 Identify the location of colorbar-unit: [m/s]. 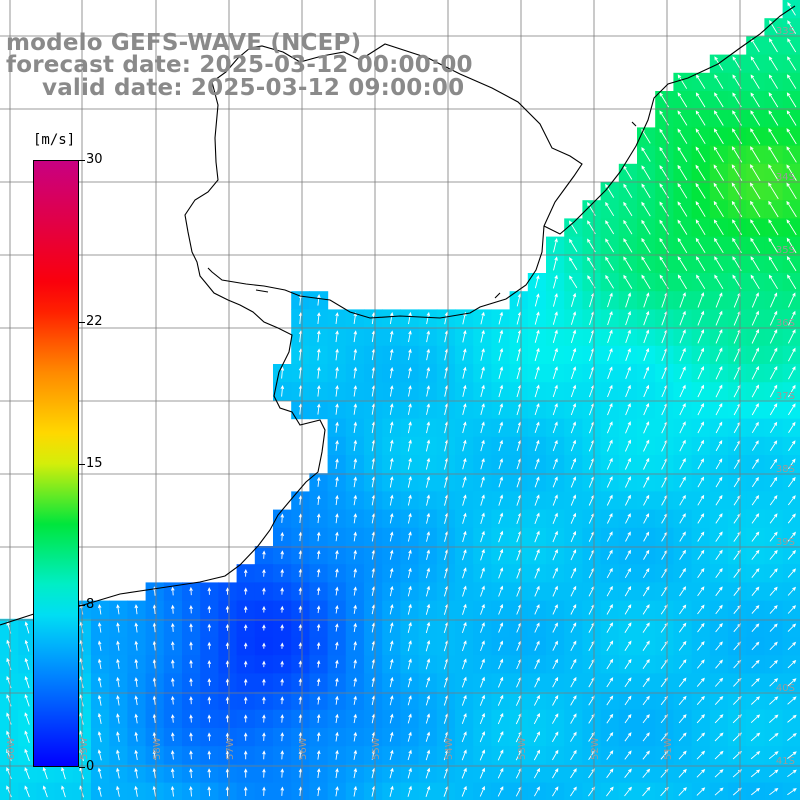
(54, 140).